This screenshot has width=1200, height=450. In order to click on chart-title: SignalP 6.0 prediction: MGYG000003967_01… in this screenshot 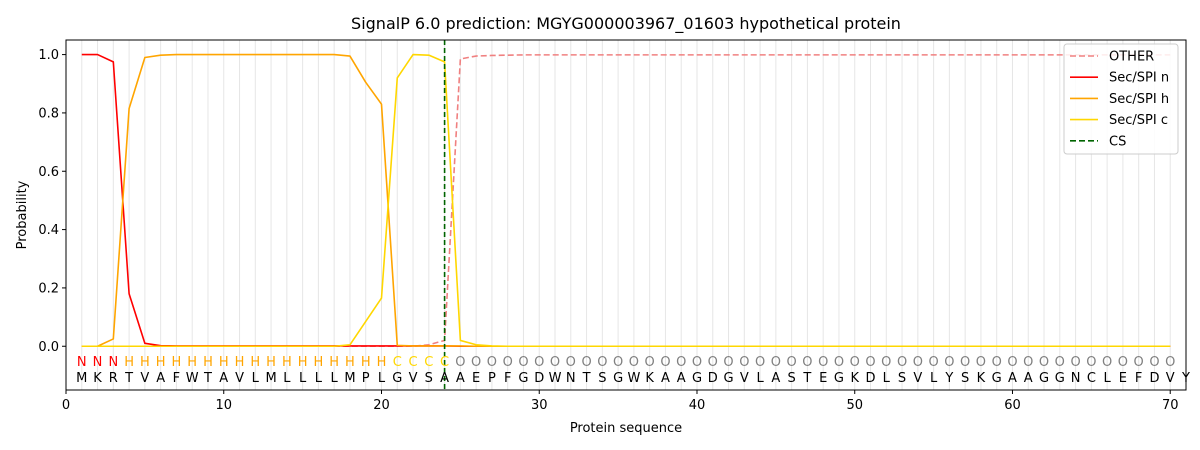, I will do `click(626, 24)`.